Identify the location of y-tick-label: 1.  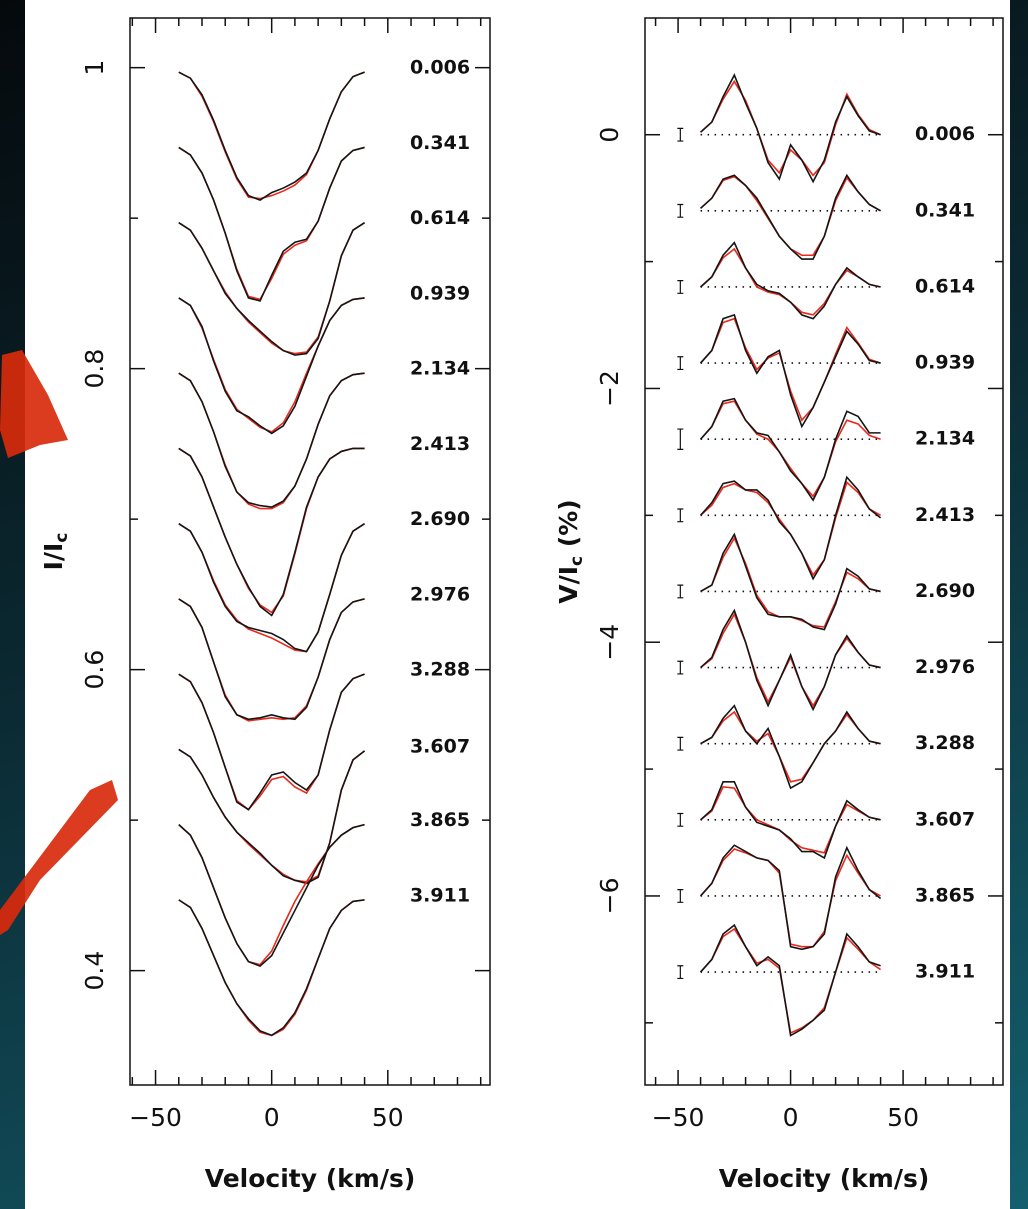
(94, 68).